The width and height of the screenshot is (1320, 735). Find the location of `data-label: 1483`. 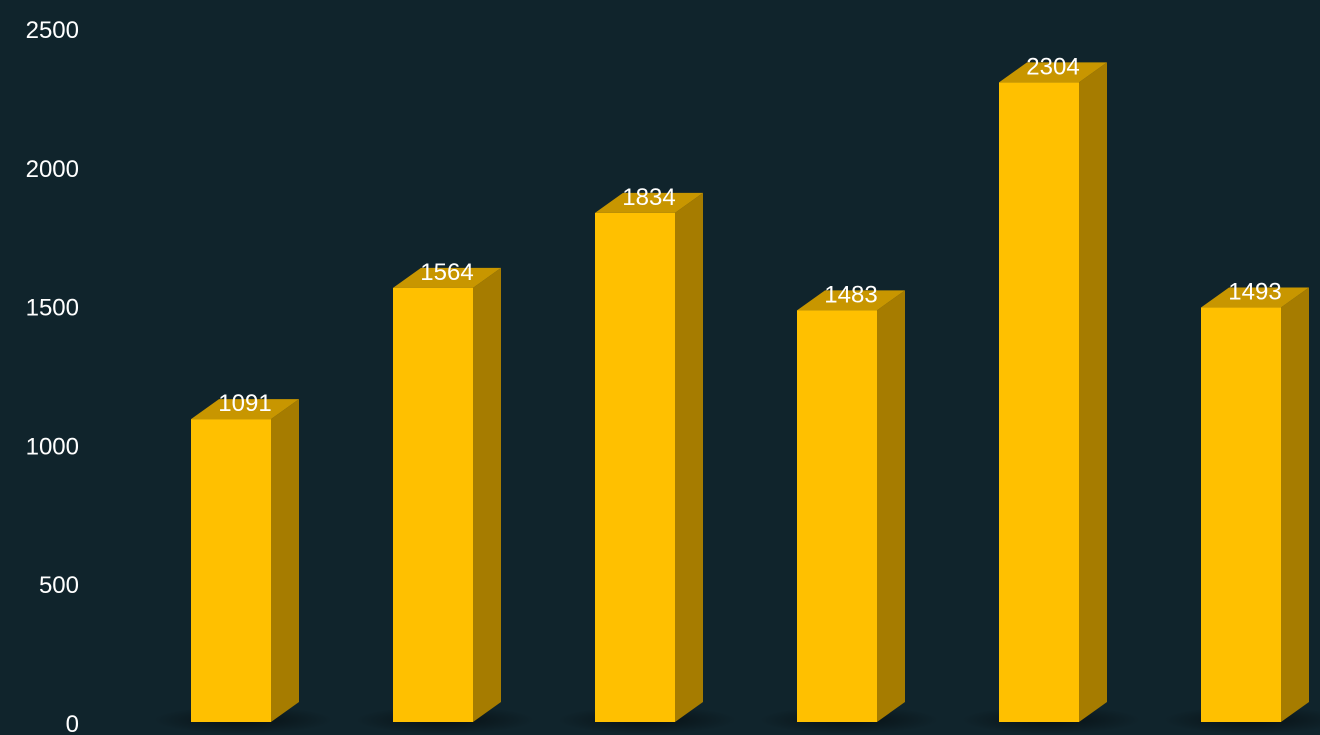

data-label: 1483 is located at coordinates (850, 294).